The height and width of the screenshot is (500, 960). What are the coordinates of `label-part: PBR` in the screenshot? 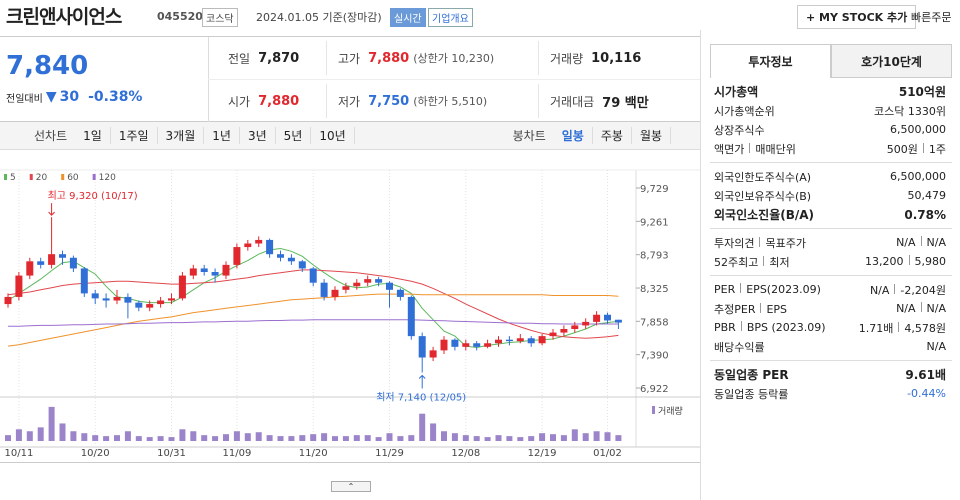 It's located at (725, 327).